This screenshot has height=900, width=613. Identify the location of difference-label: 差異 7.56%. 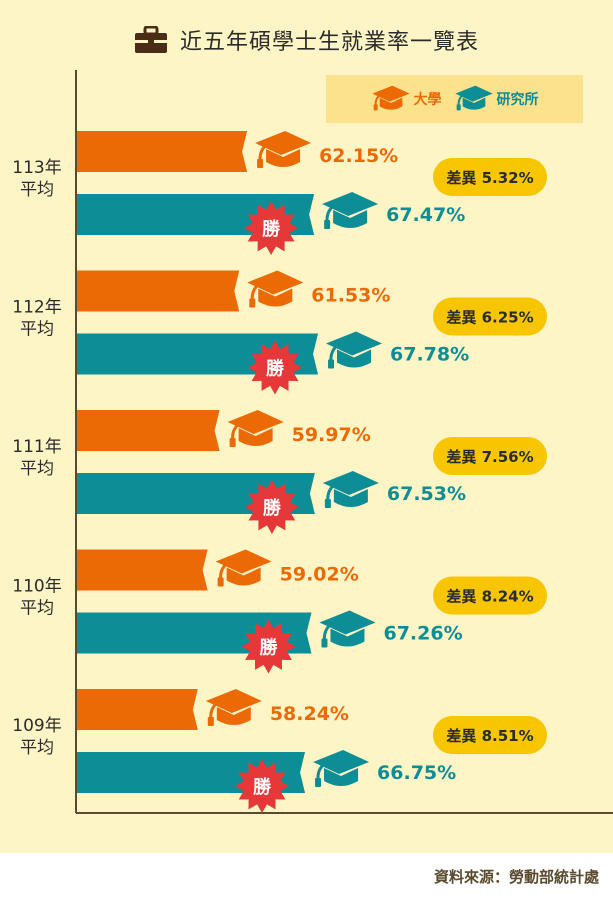
(489, 457).